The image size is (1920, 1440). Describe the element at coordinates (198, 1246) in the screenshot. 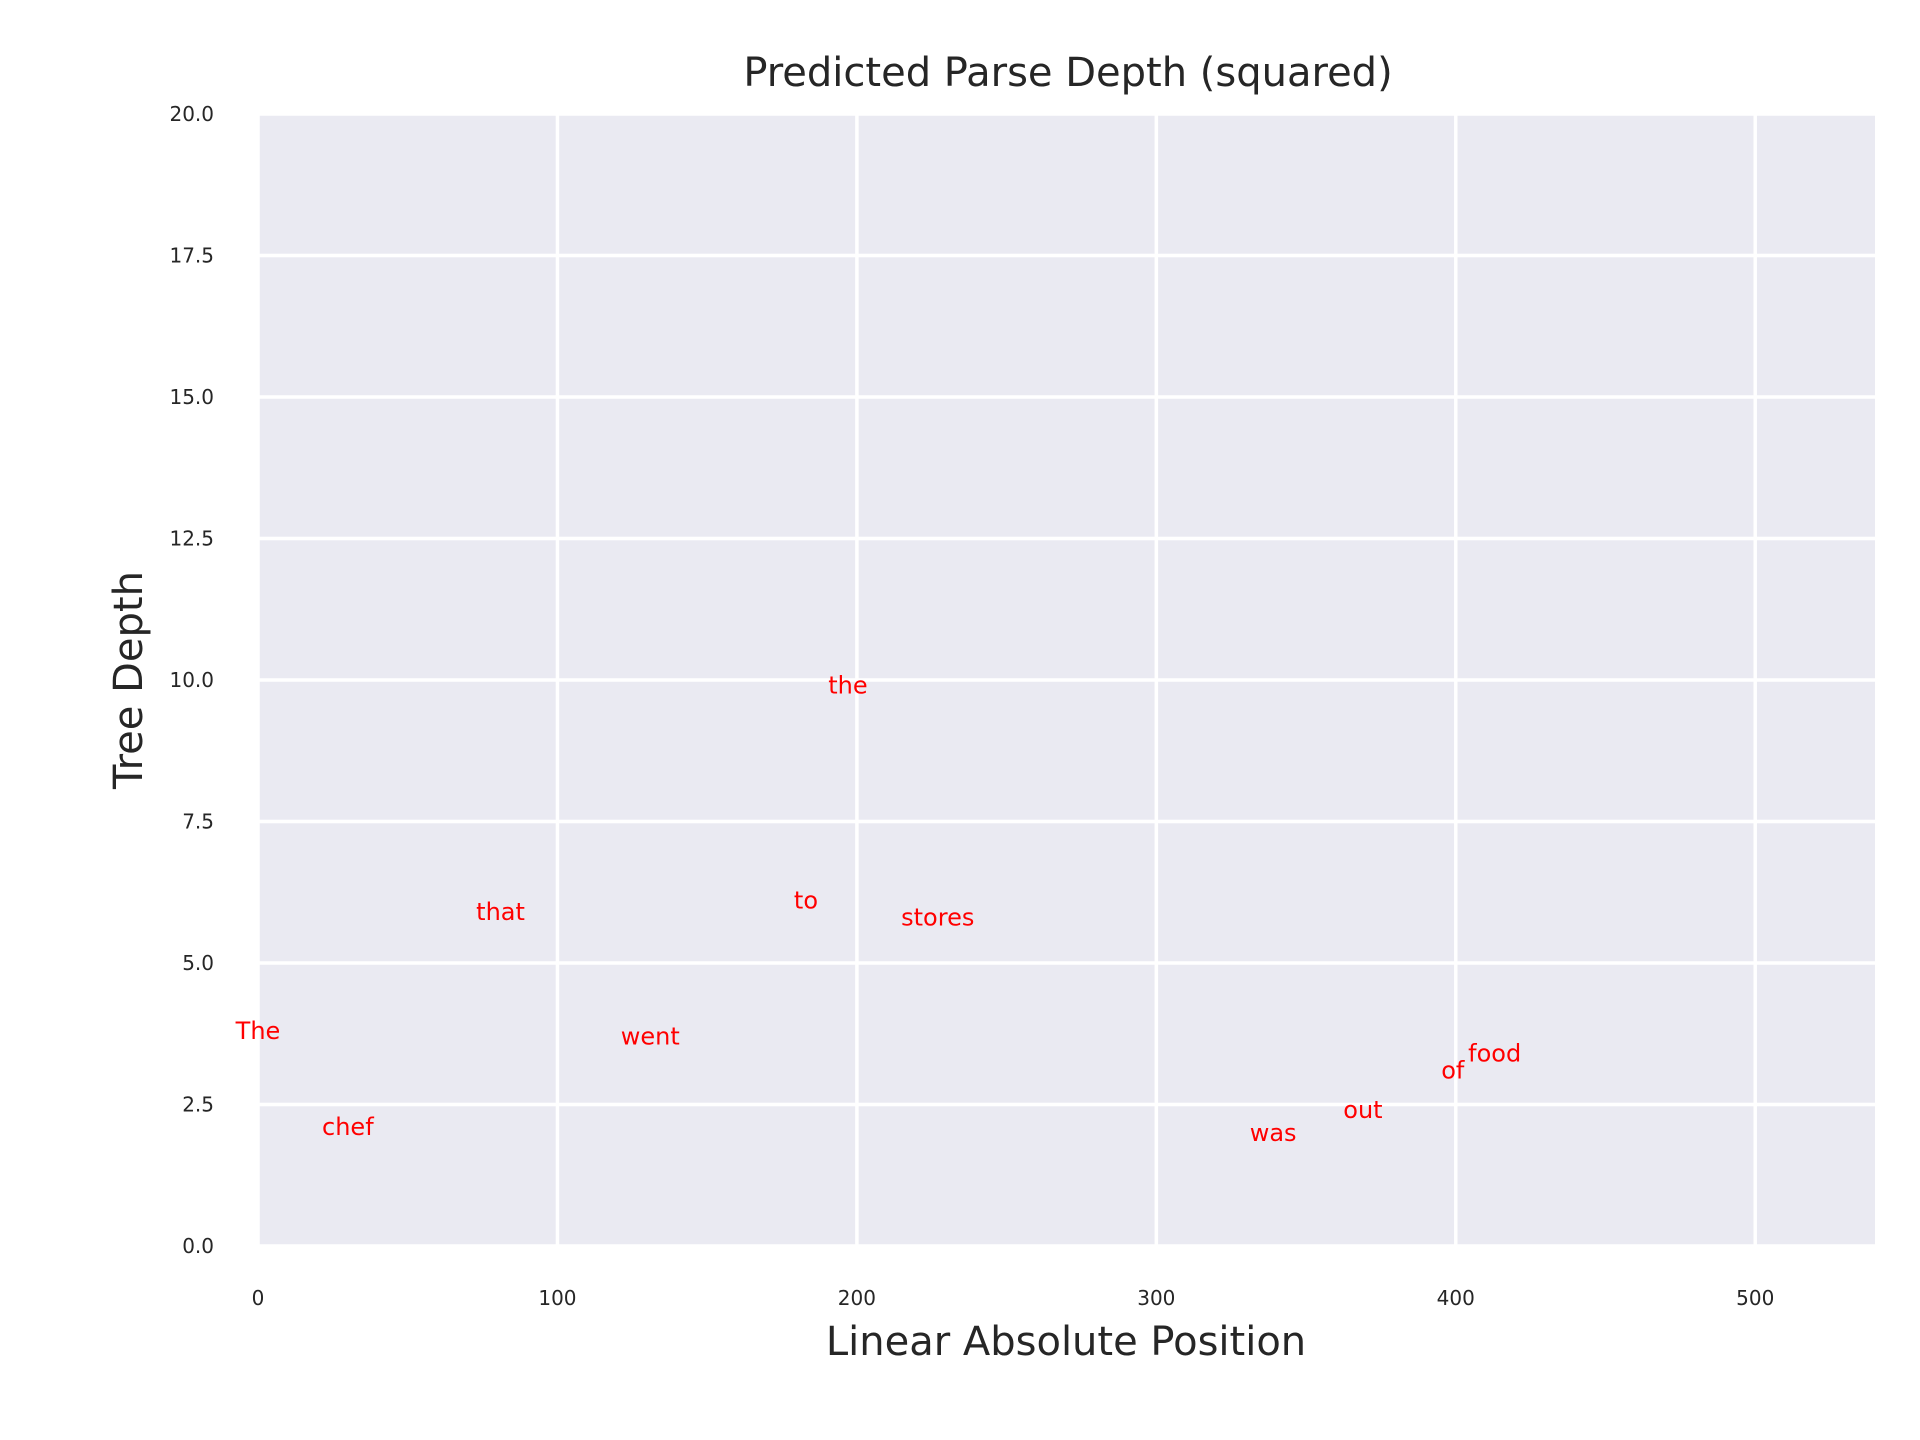

I see `y-tick-label: 0.0` at that location.